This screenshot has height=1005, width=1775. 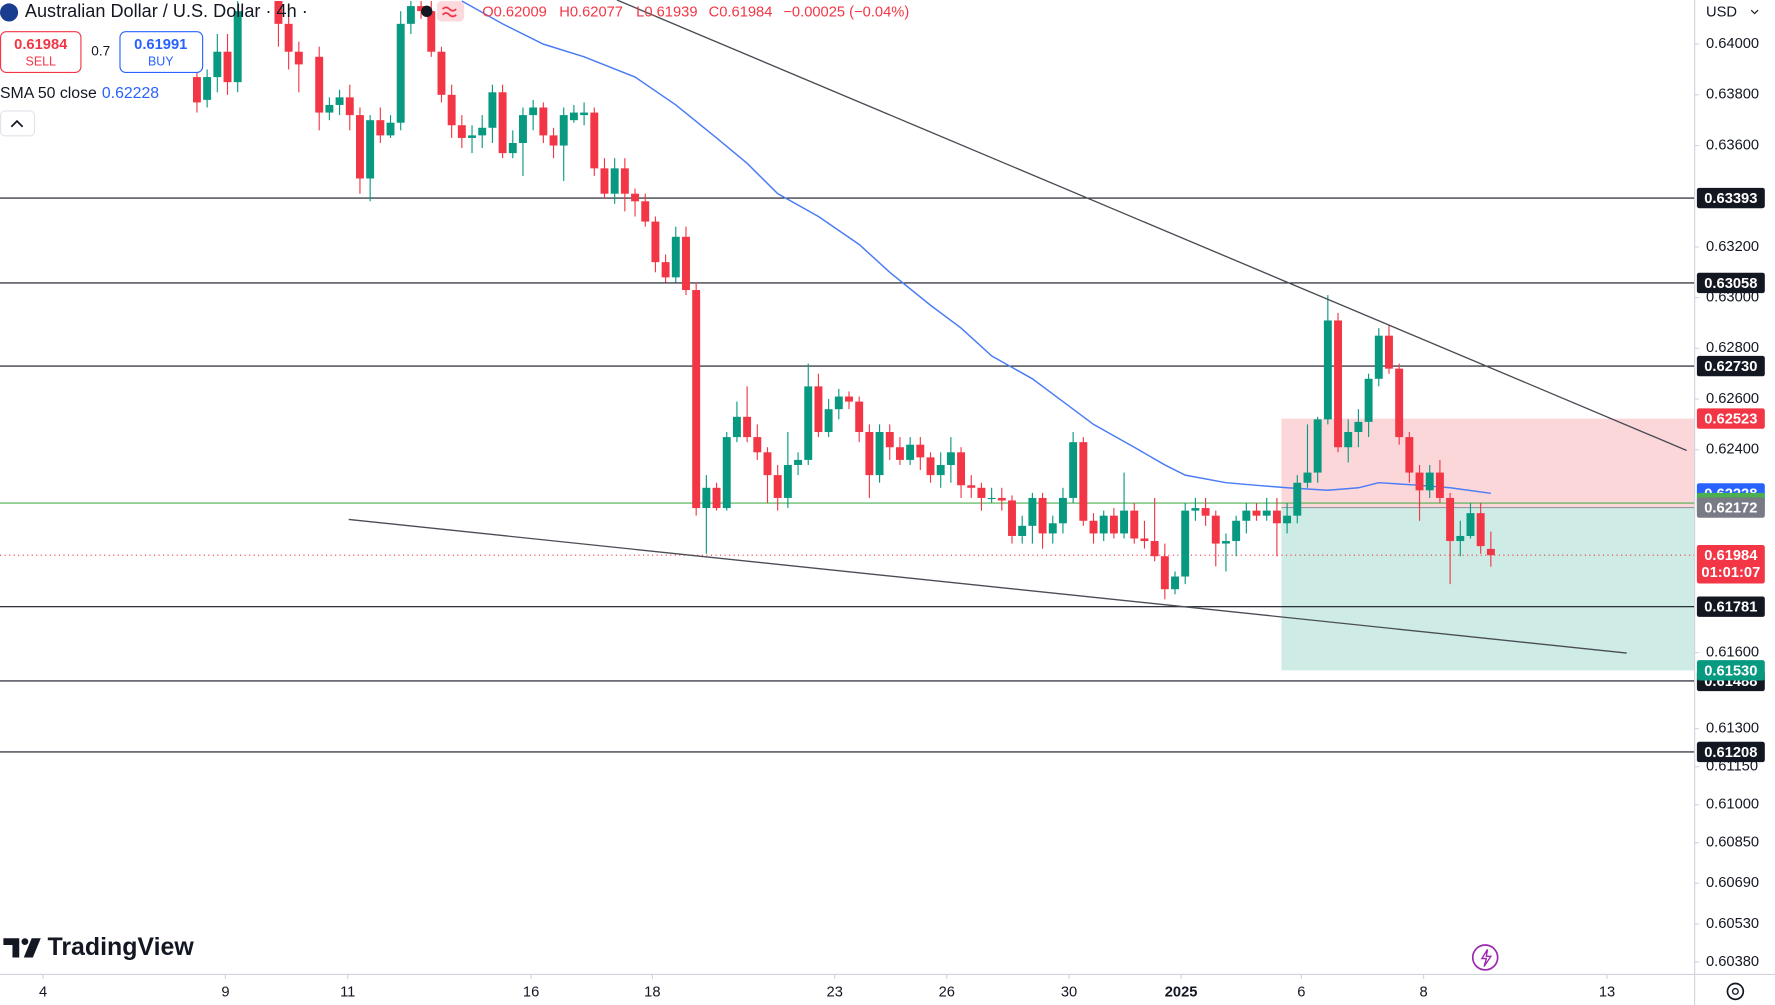 What do you see at coordinates (1488, 463) in the screenshot?
I see `stop-zone` at bounding box center [1488, 463].